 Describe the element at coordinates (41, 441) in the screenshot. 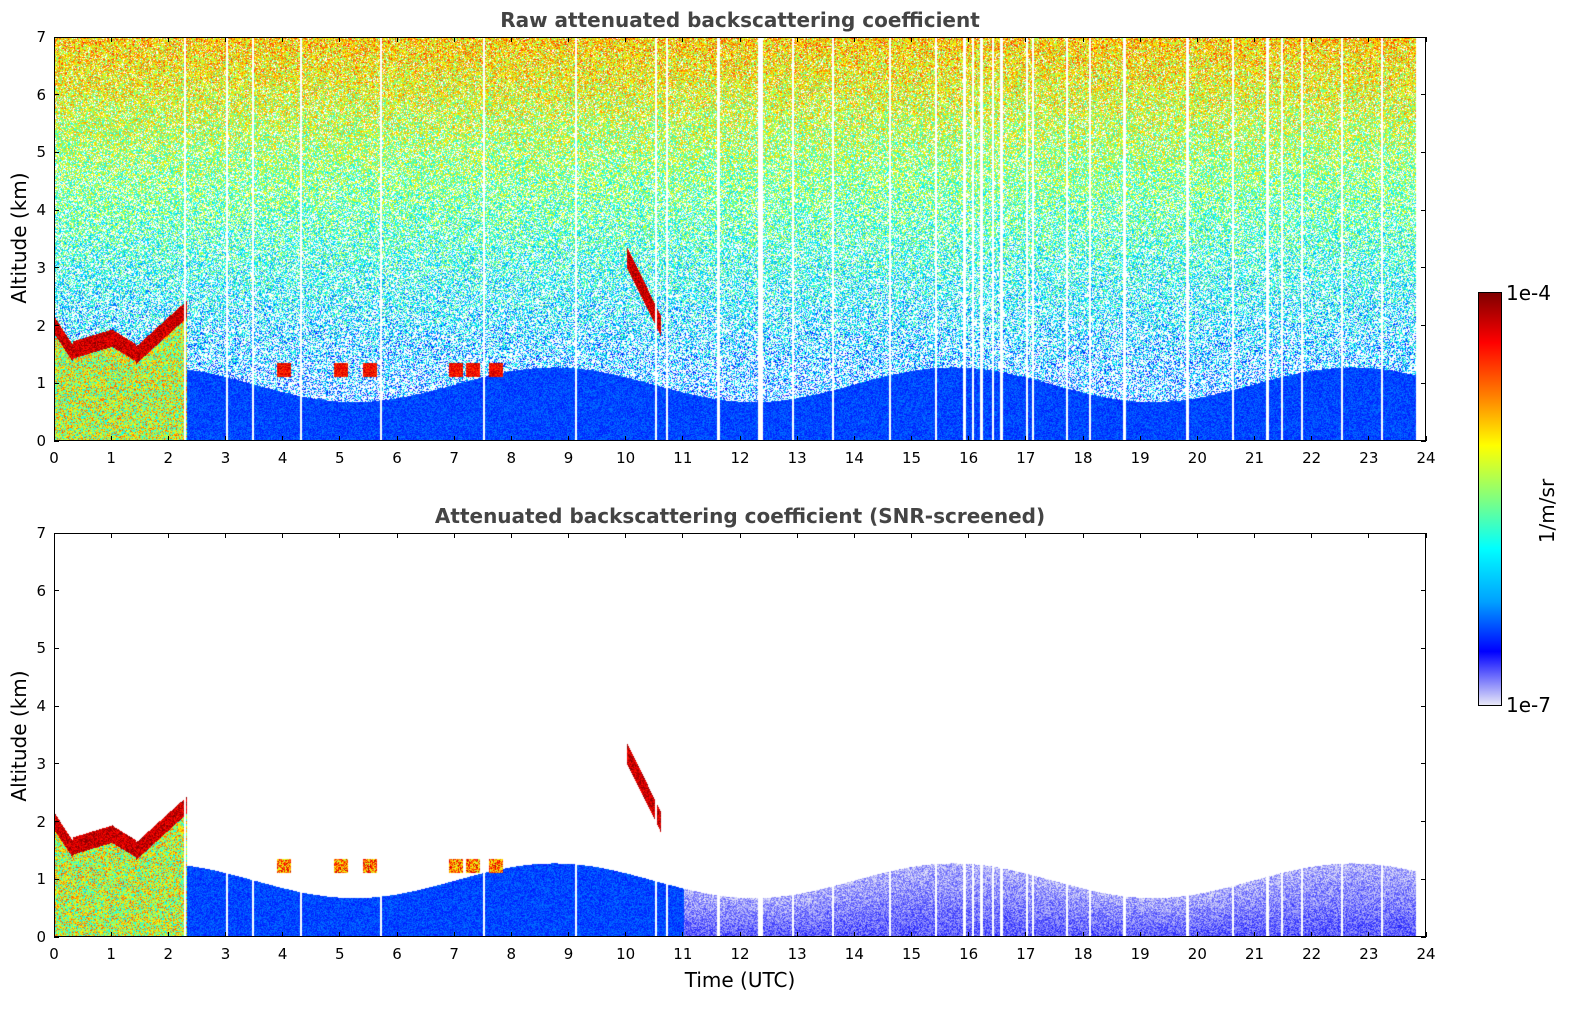

I see `y-tick-label: 0` at that location.